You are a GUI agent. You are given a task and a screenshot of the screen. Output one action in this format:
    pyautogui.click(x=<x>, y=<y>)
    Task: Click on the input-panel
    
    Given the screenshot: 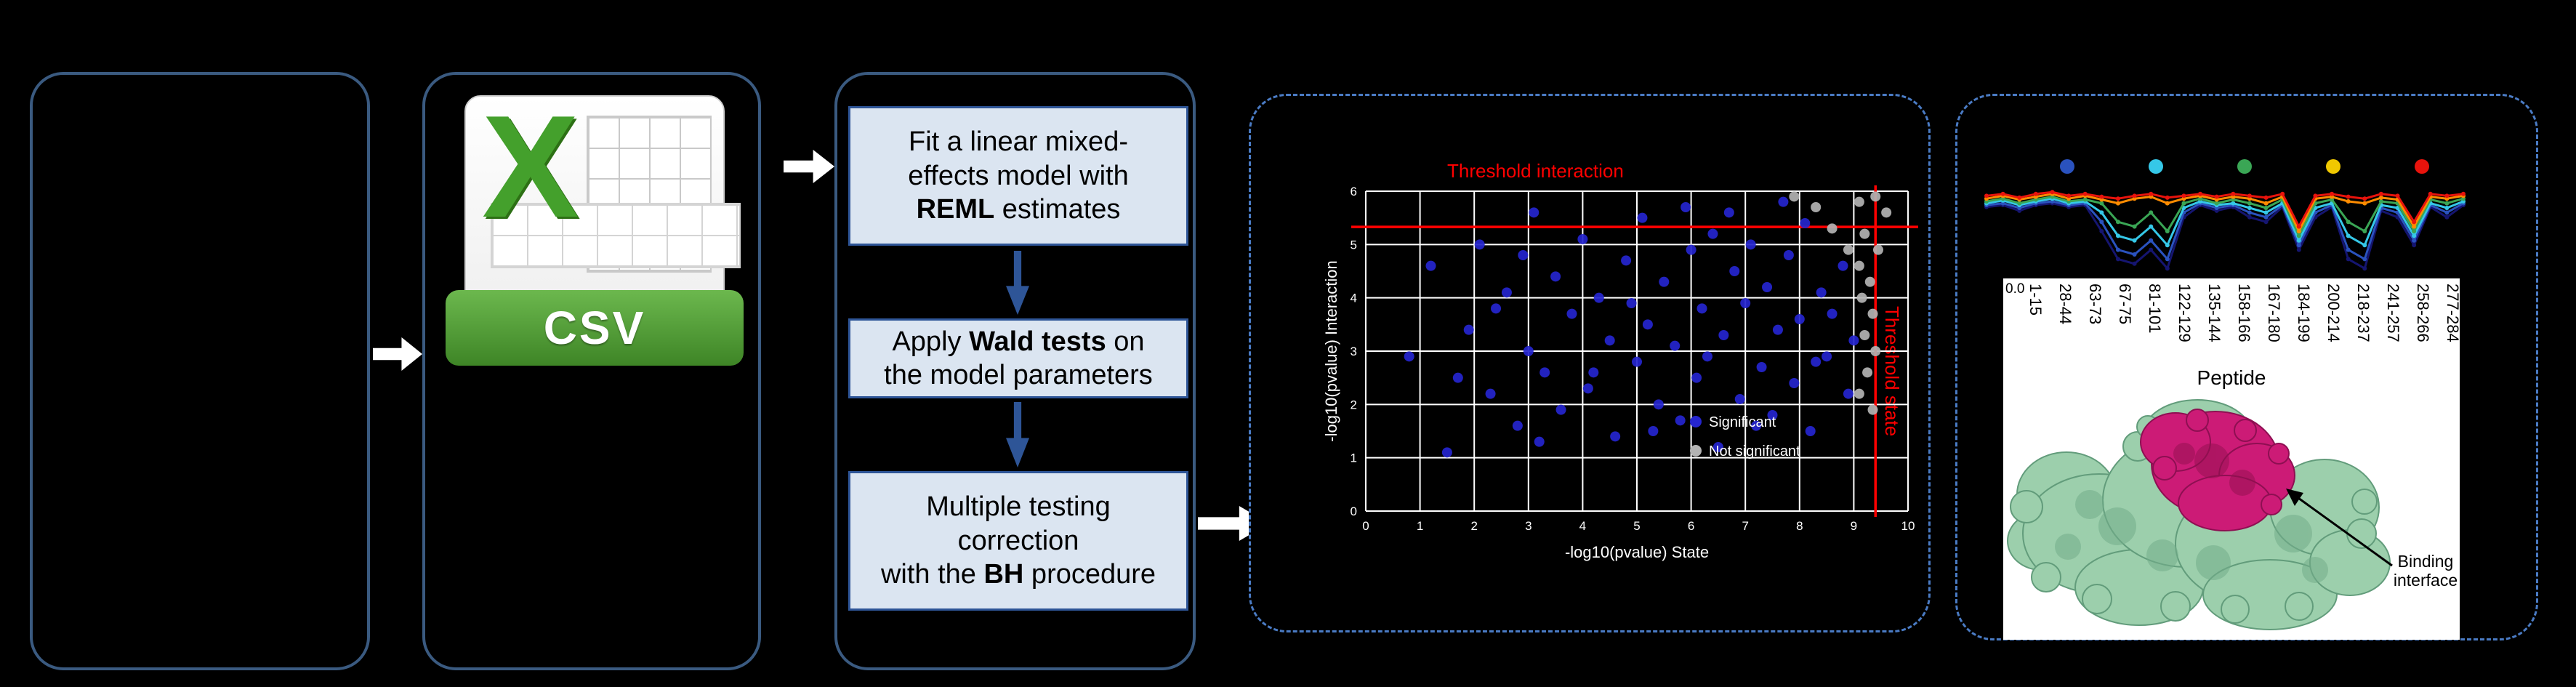 What is the action you would take?
    pyautogui.click(x=200, y=371)
    